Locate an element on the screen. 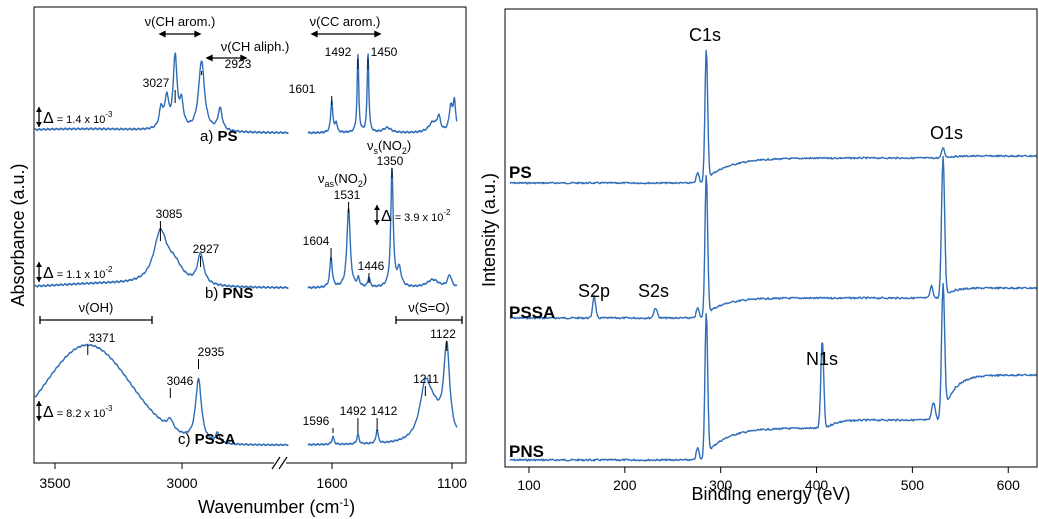  scale-pssa-label: Δ = 8.2 x 10-3 is located at coordinates (78, 412).